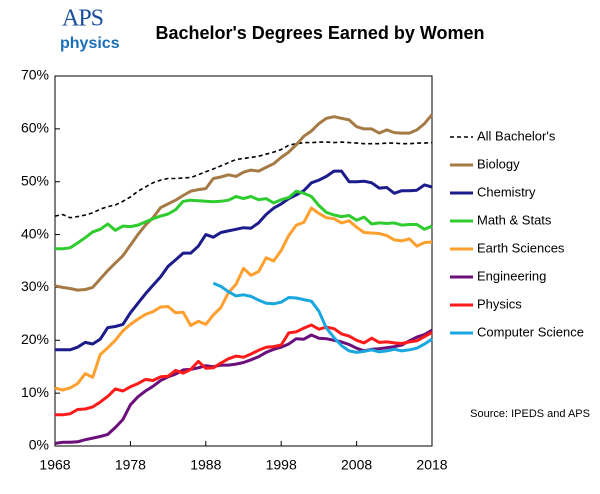  Describe the element at coordinates (498, 163) in the screenshot. I see `legend-label: Biology` at that location.